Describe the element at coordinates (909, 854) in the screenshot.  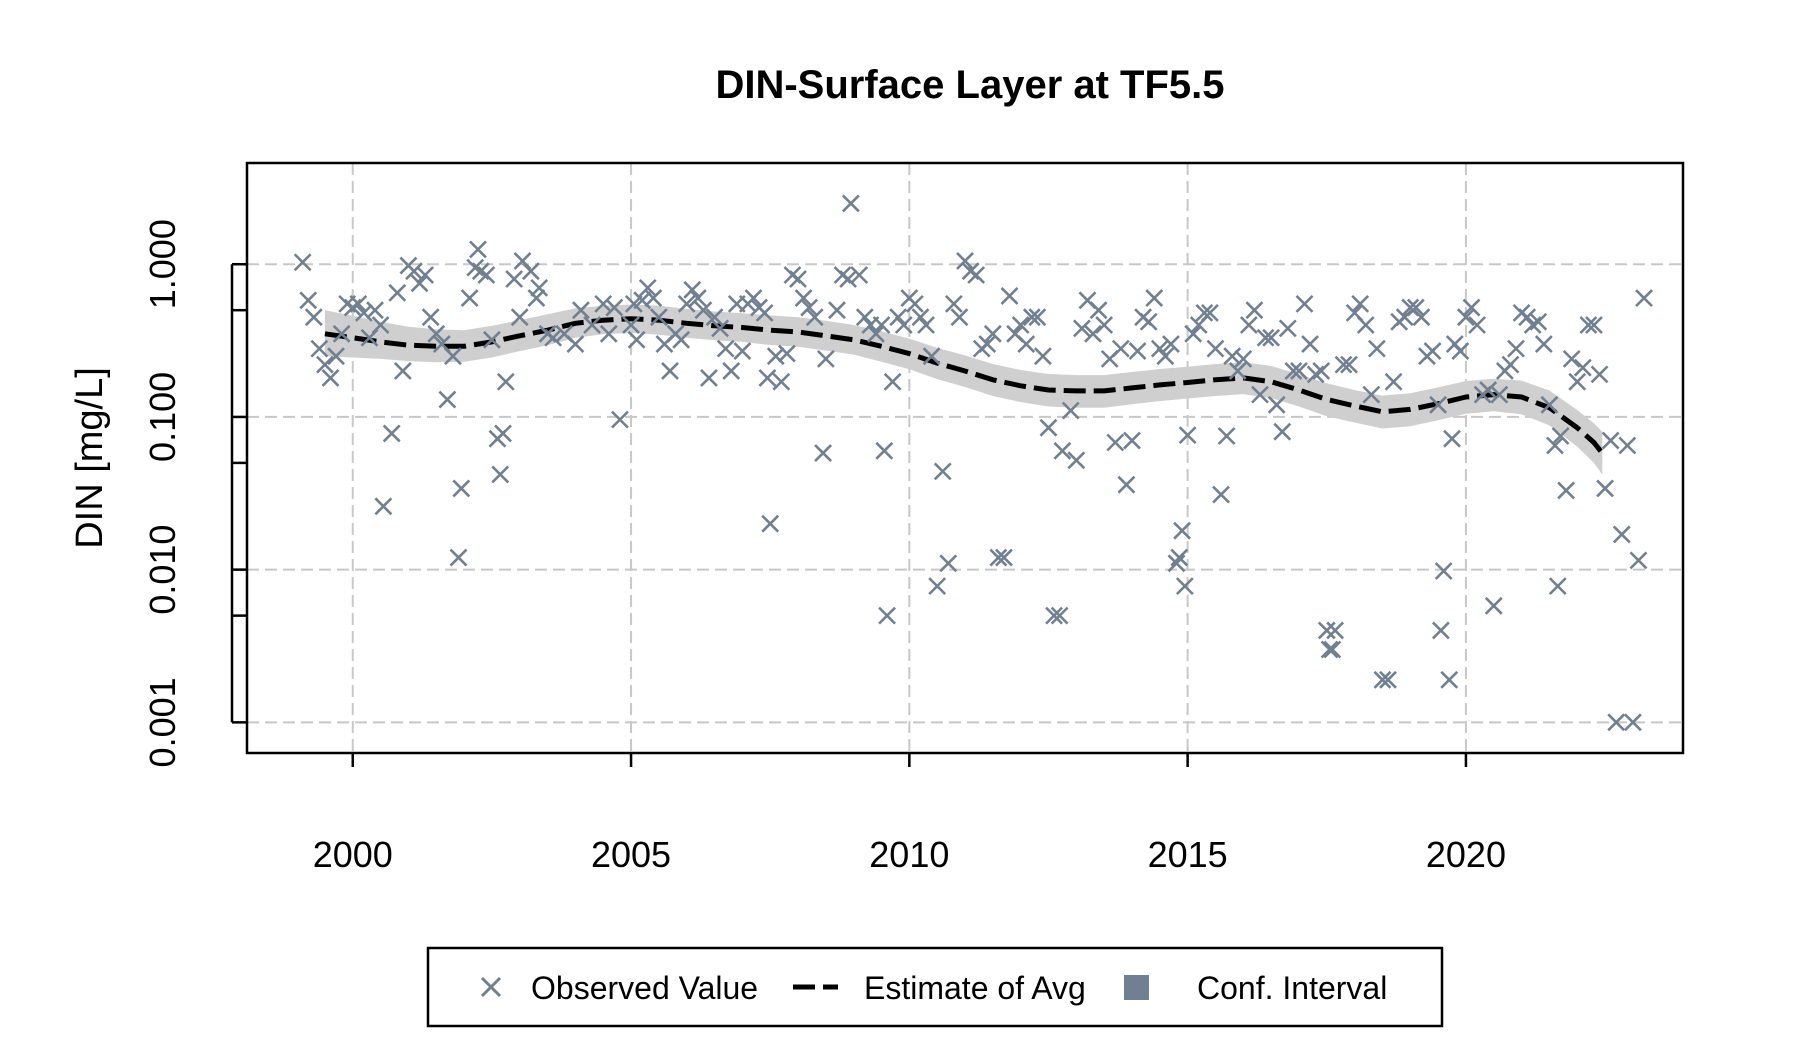
I see `x-tick-label: 2010` at that location.